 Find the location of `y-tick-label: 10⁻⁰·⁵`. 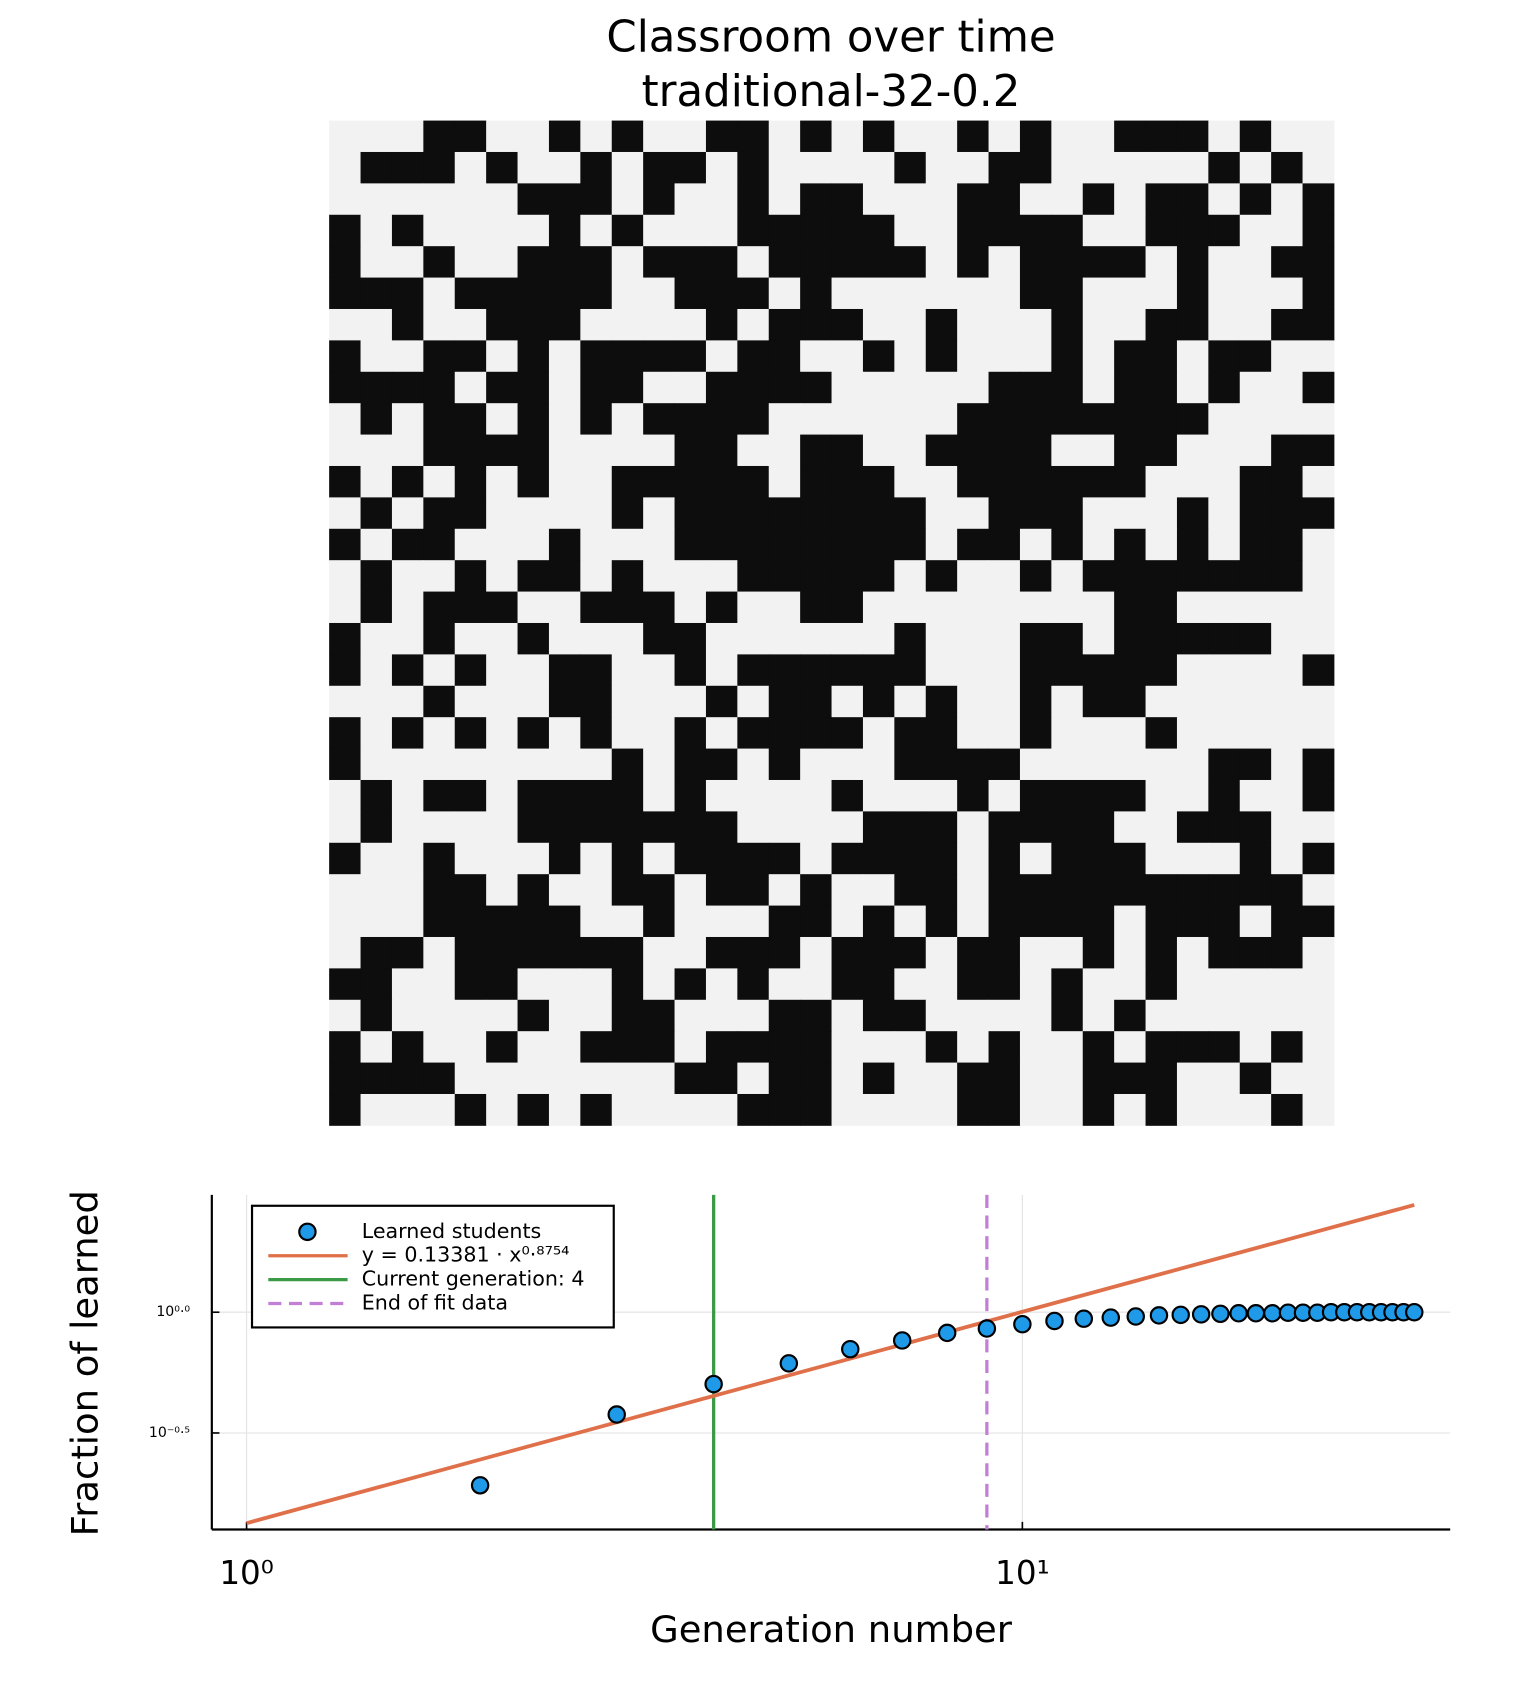

y-tick-label: 10⁻⁰·⁵ is located at coordinates (169, 1433).